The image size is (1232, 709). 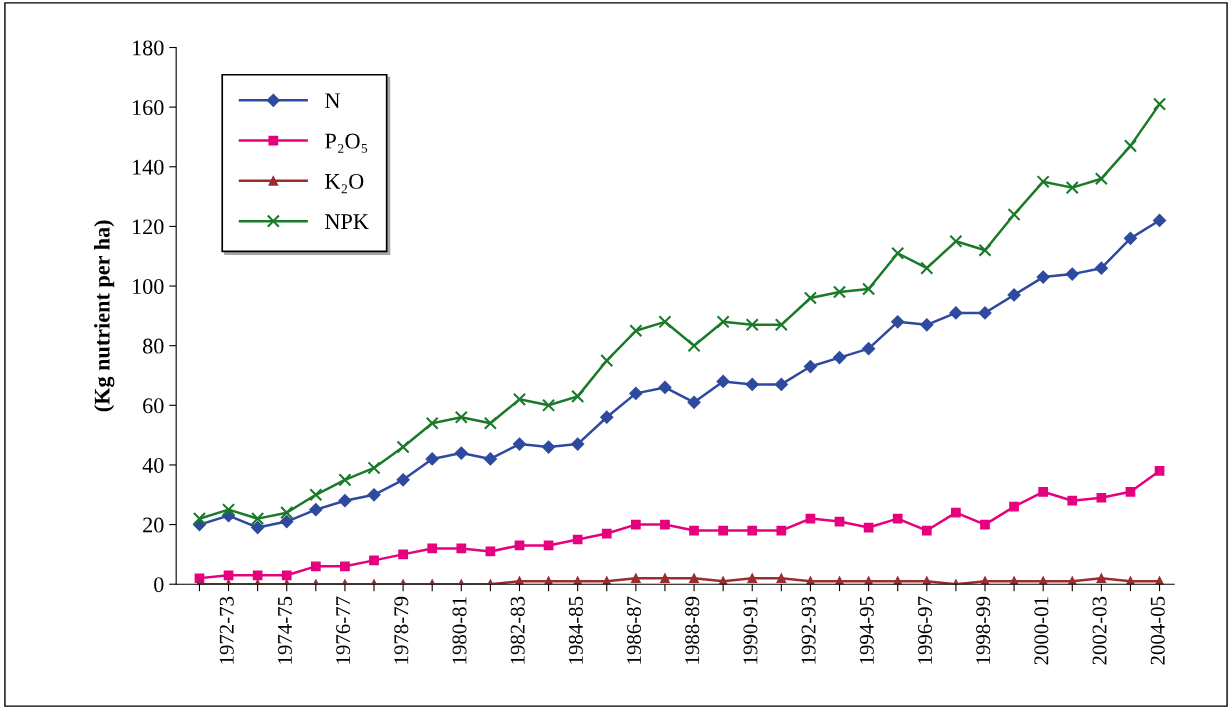 I want to click on y-axis-title: (Kg nutrient per ha), so click(x=104, y=316).